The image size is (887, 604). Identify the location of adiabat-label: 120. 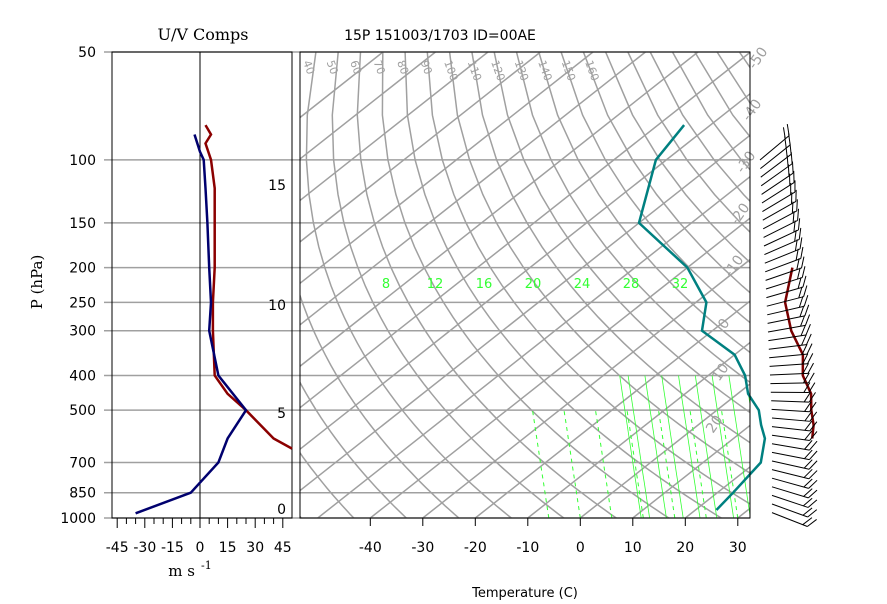
(497, 71).